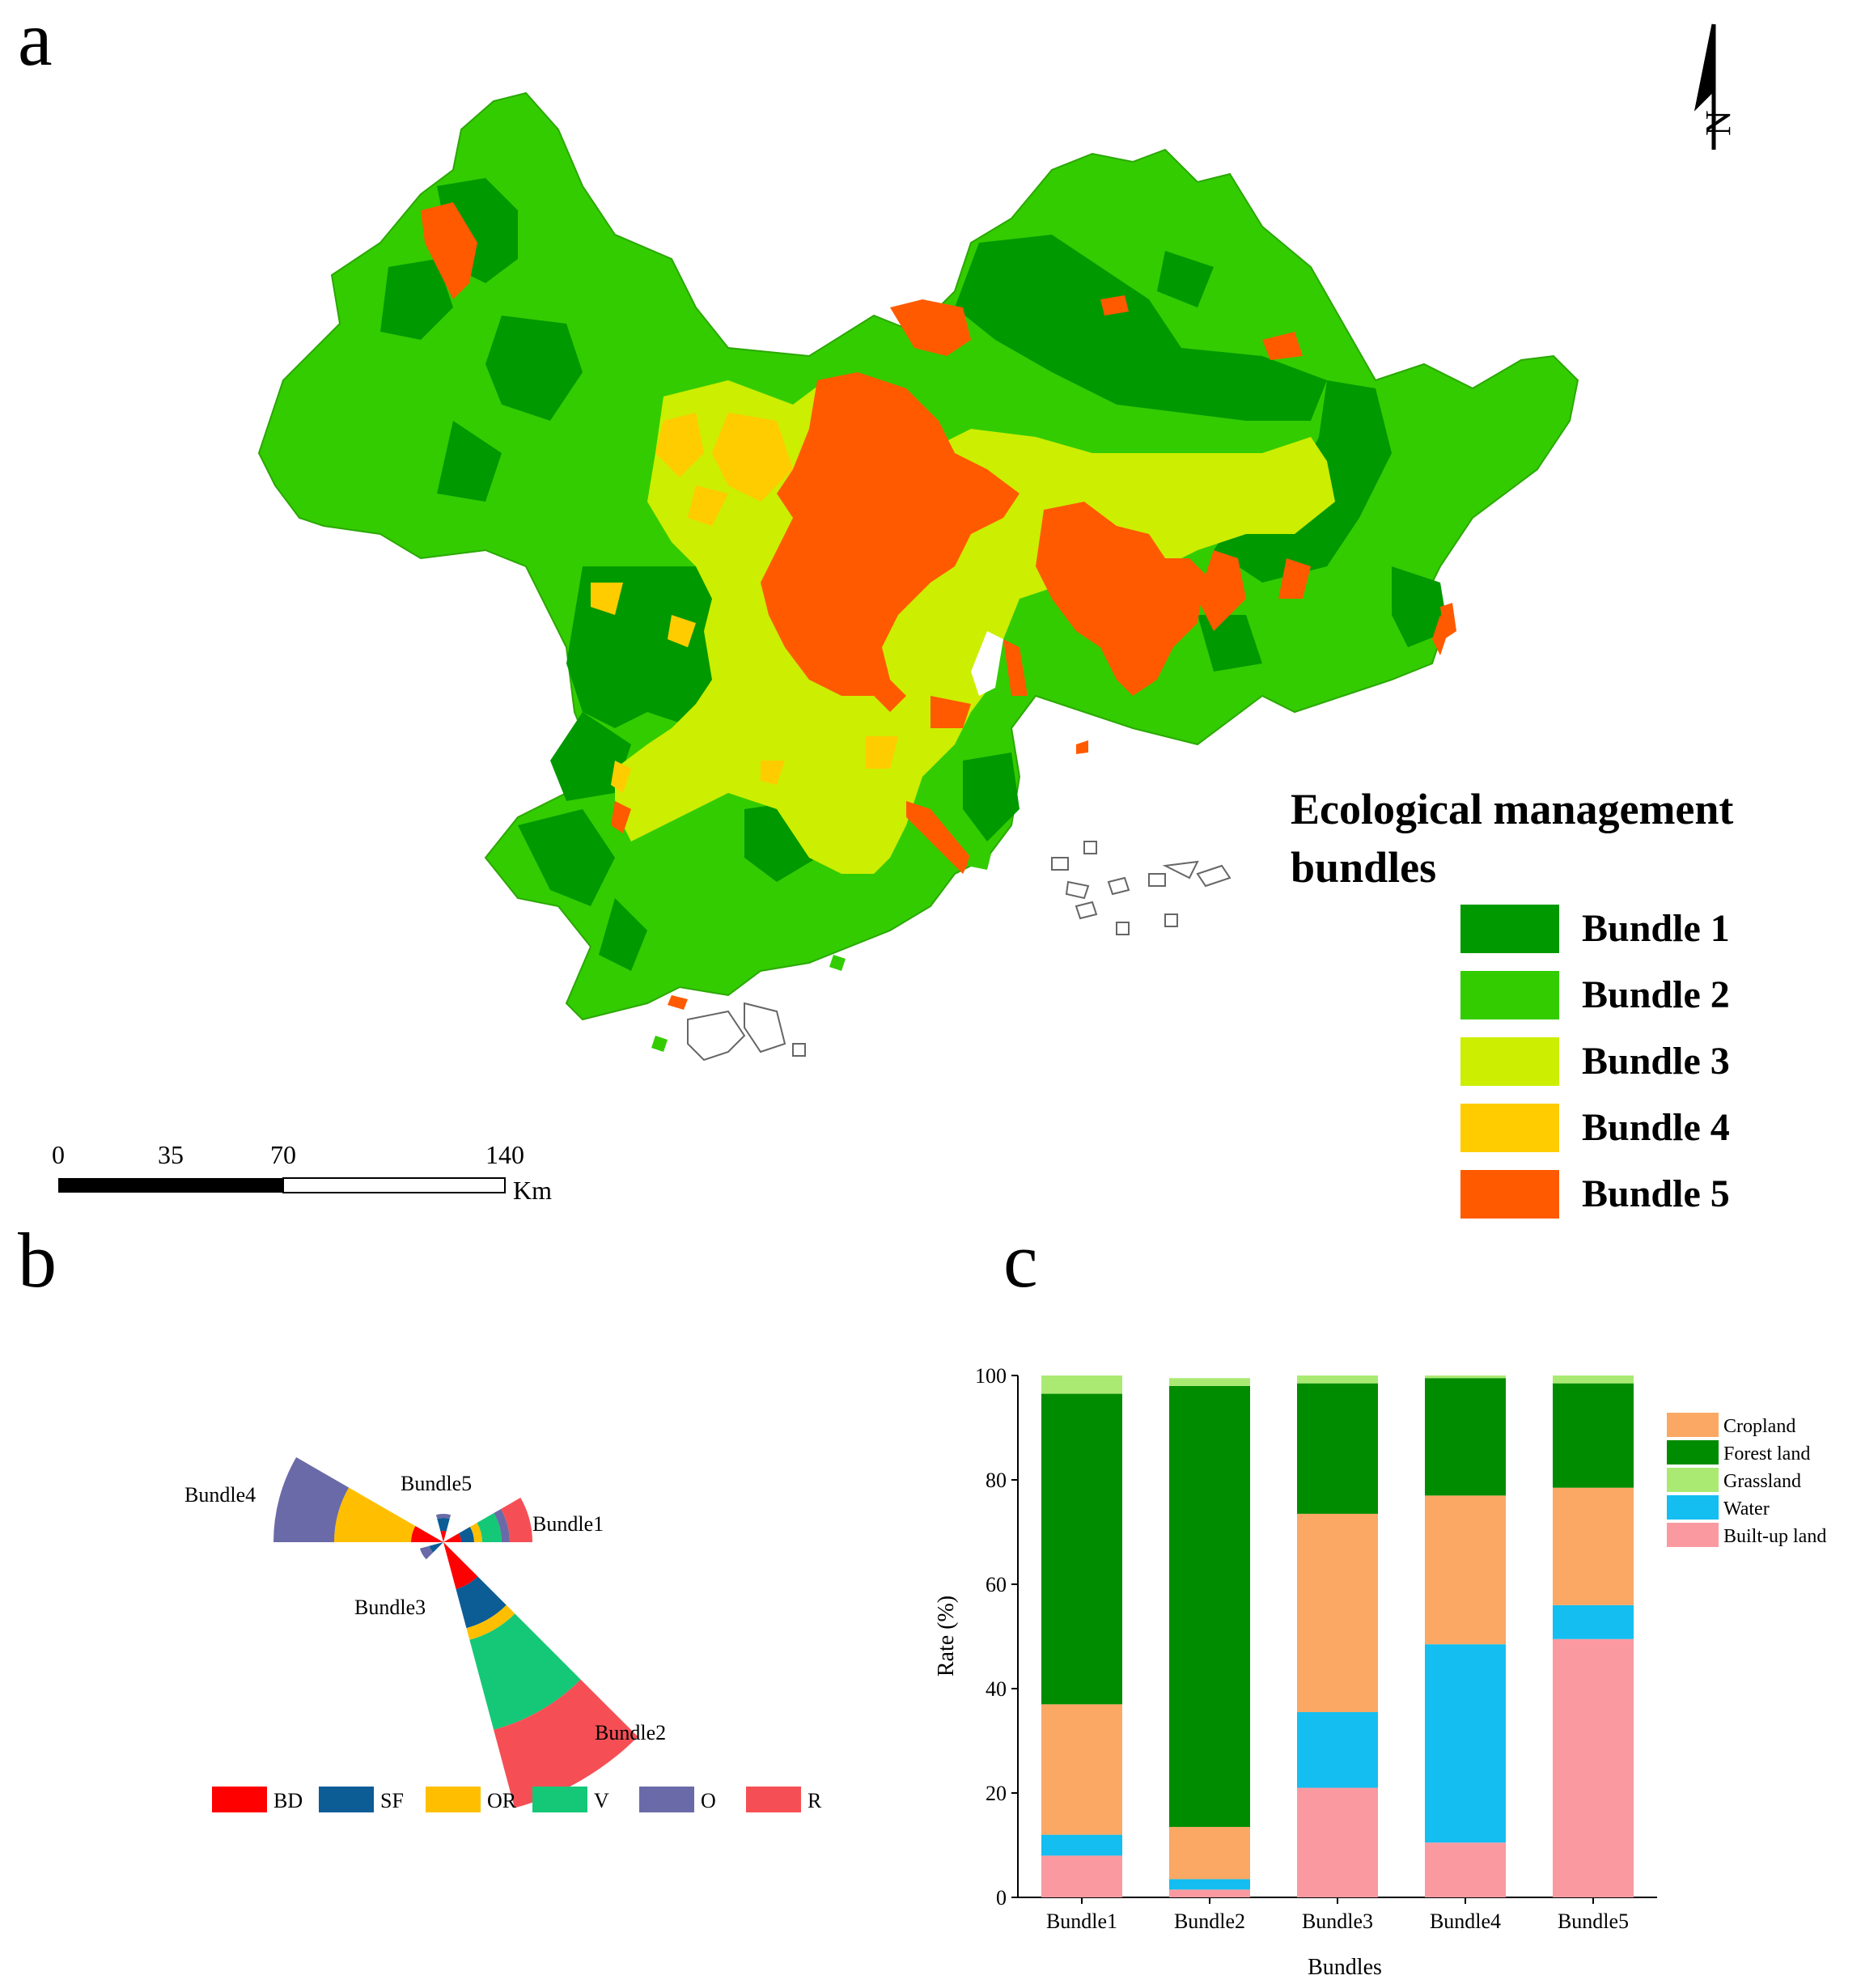 The width and height of the screenshot is (1861, 1988). Describe the element at coordinates (427, 1552) in the screenshot. I see `rose-b3-o` at that location.